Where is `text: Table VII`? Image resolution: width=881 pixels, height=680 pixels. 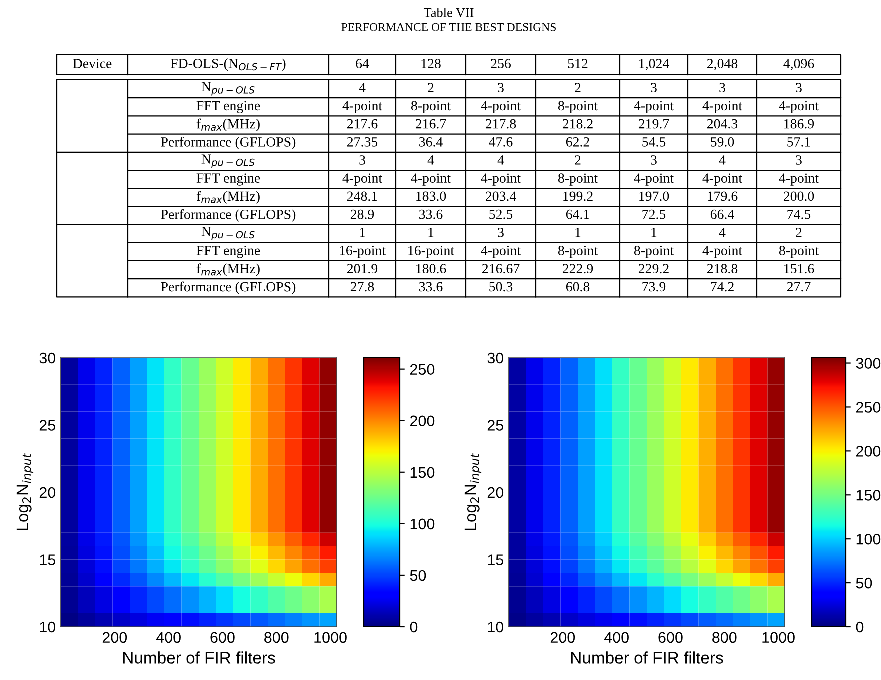
text: Table VII is located at coordinates (449, 13).